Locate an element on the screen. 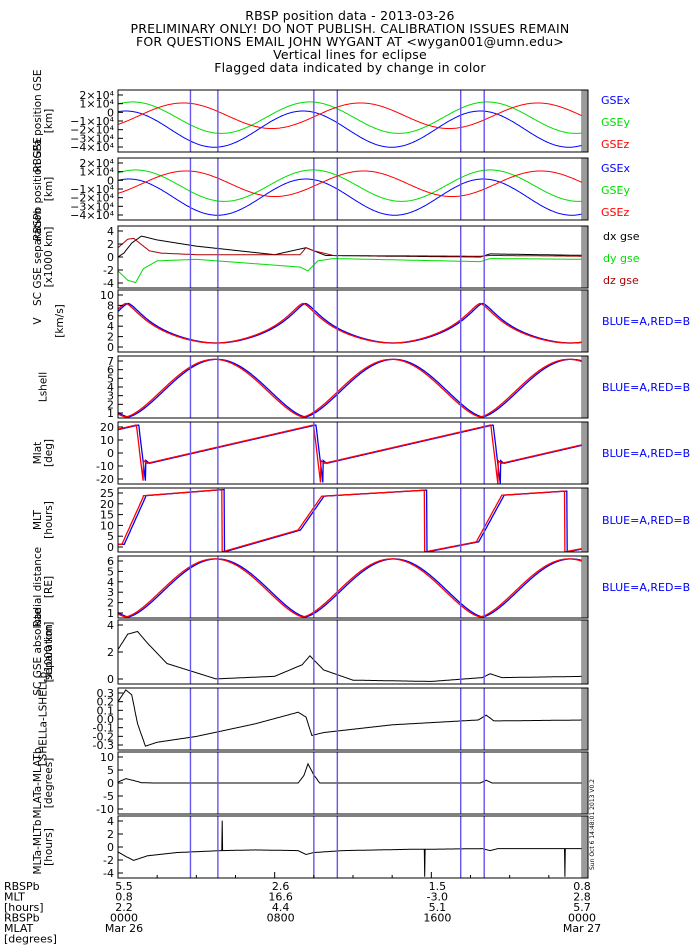 The image size is (700, 950). footer-row-label: [hours] is located at coordinates (24, 907).